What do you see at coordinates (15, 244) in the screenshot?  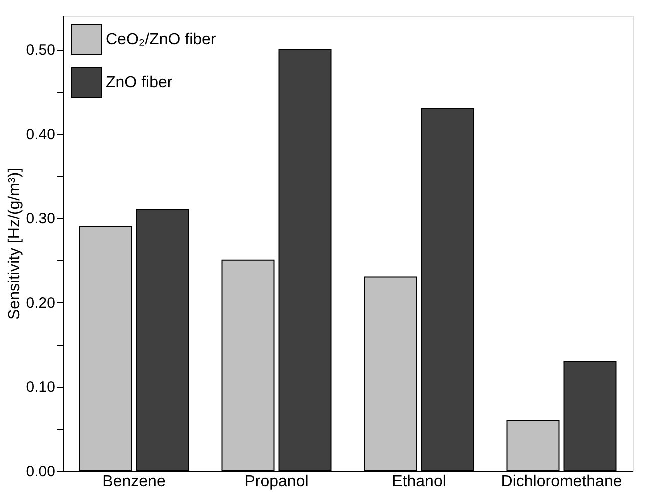 I see `y-axis-title: Sensitivity [Hz/(g/m³)]` at bounding box center [15, 244].